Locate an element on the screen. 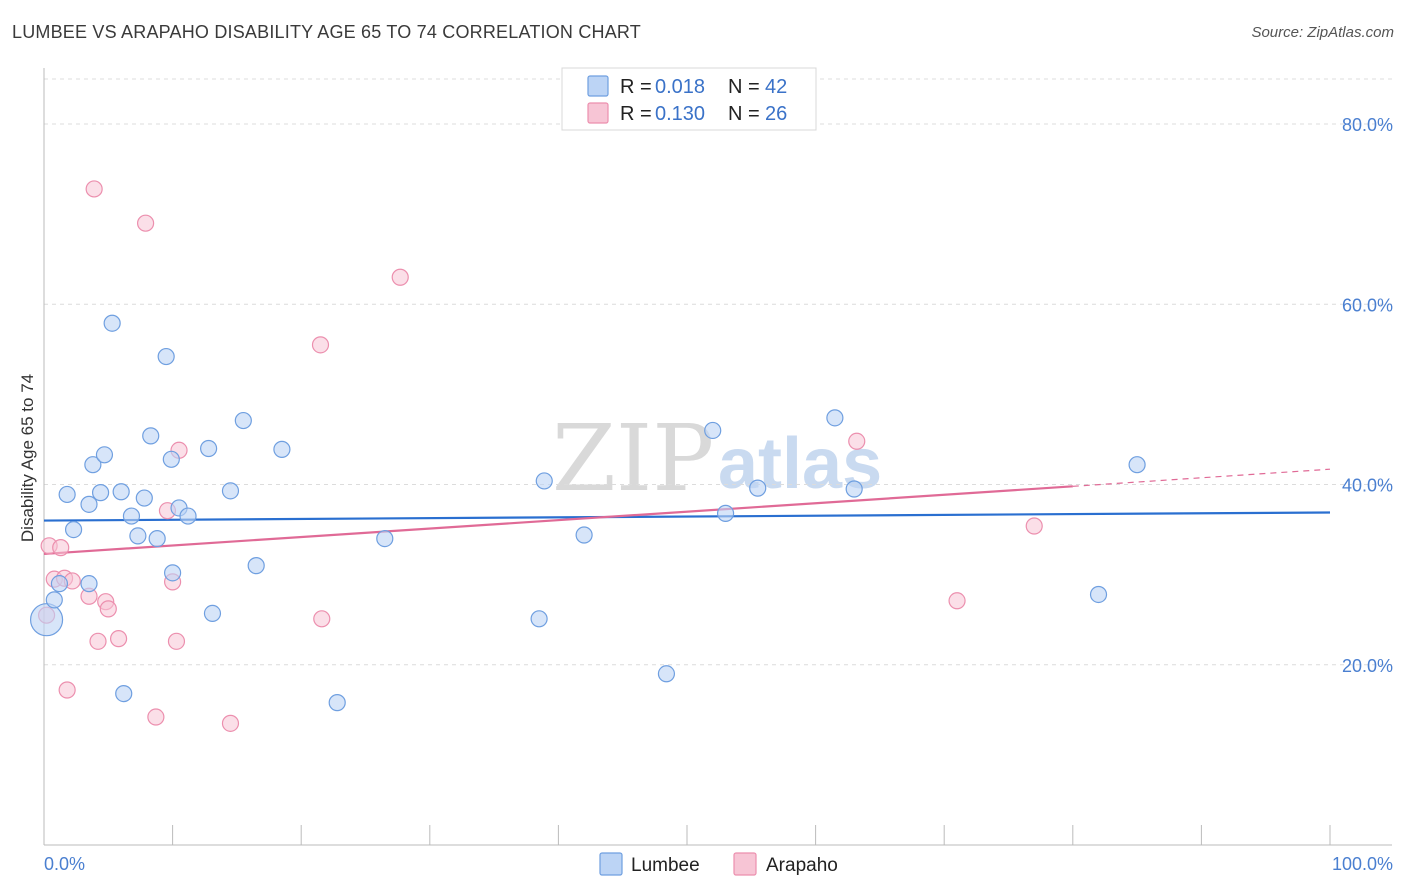  legend-n-value-arapaho: 26 is located at coordinates (776, 114).